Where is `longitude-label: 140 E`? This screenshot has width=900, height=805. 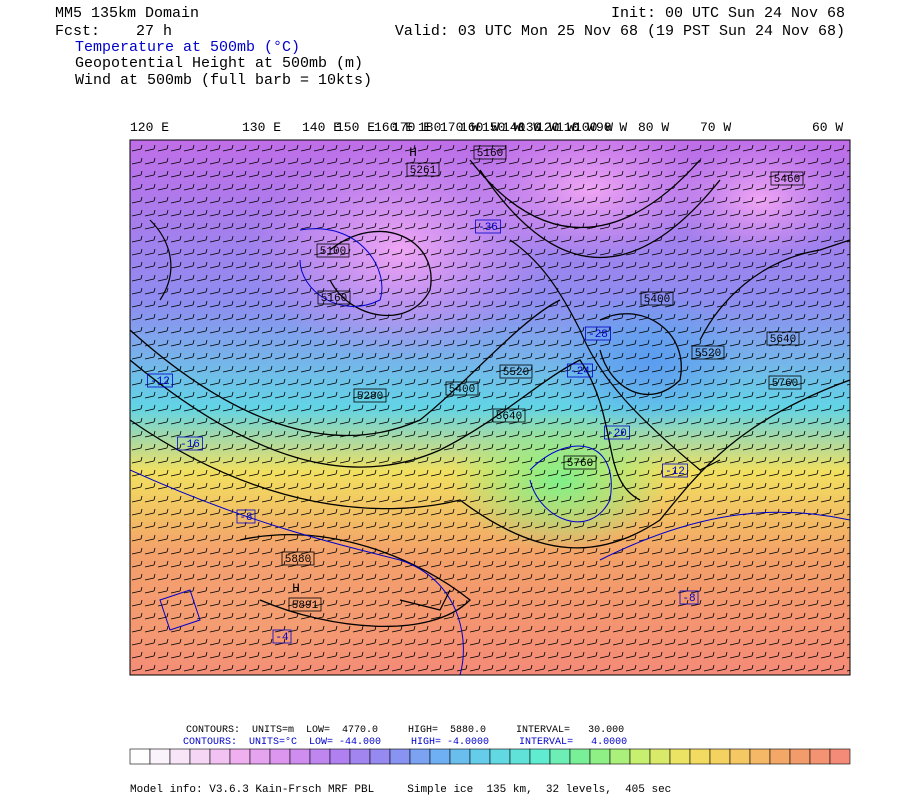
longitude-label: 140 E is located at coordinates (321, 127).